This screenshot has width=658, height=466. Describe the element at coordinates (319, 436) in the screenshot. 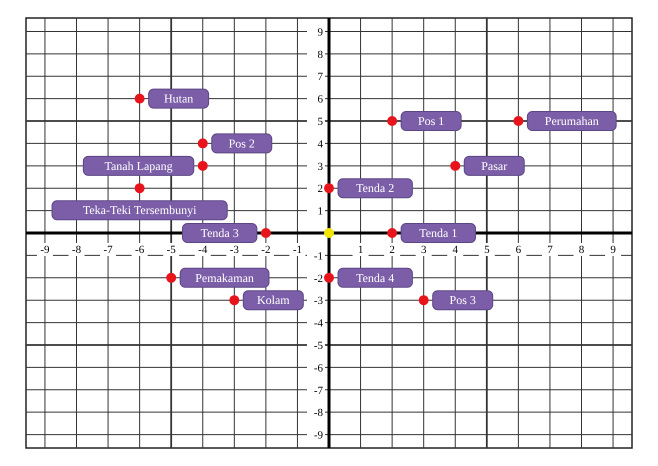

I see `y-tick-label: -9` at that location.